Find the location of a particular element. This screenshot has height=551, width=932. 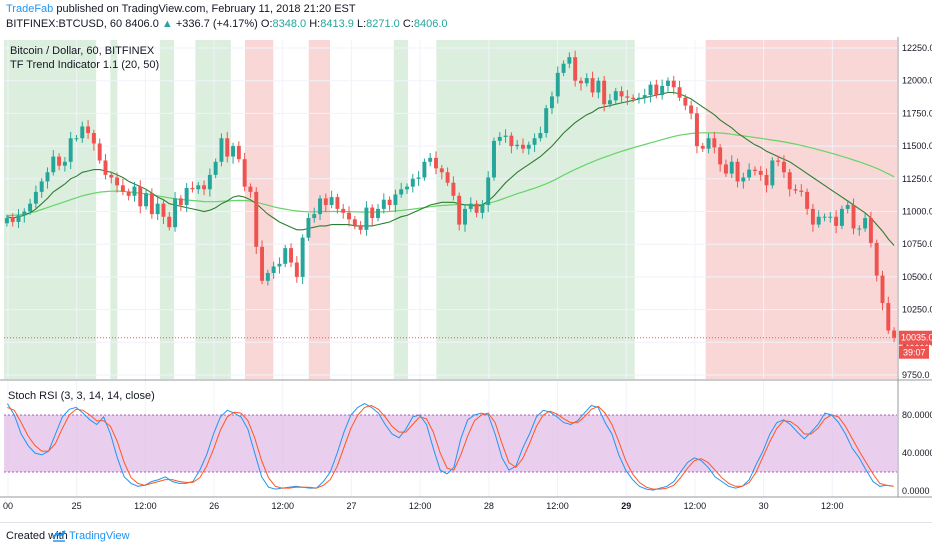

time-tick-label: 29 is located at coordinates (626, 506).